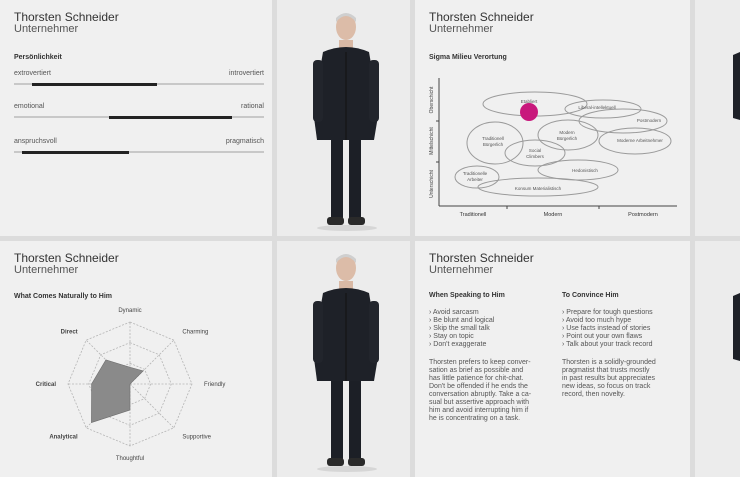  What do you see at coordinates (529, 112) in the screenshot?
I see `milieu-marker` at bounding box center [529, 112].